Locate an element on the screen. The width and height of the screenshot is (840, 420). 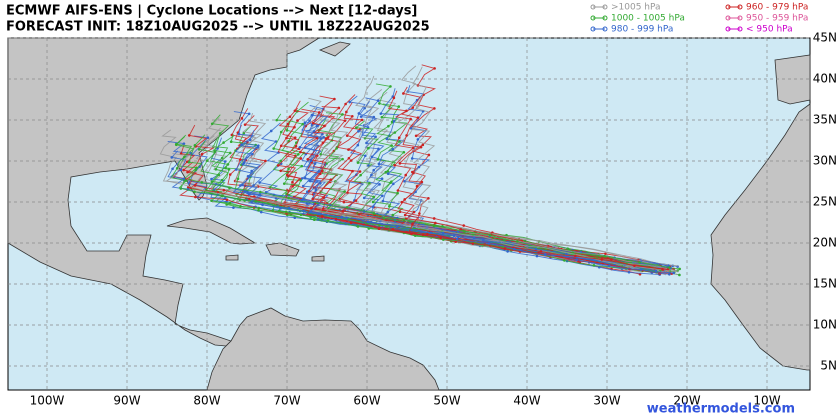
lon-label: 20W is located at coordinates (686, 401).